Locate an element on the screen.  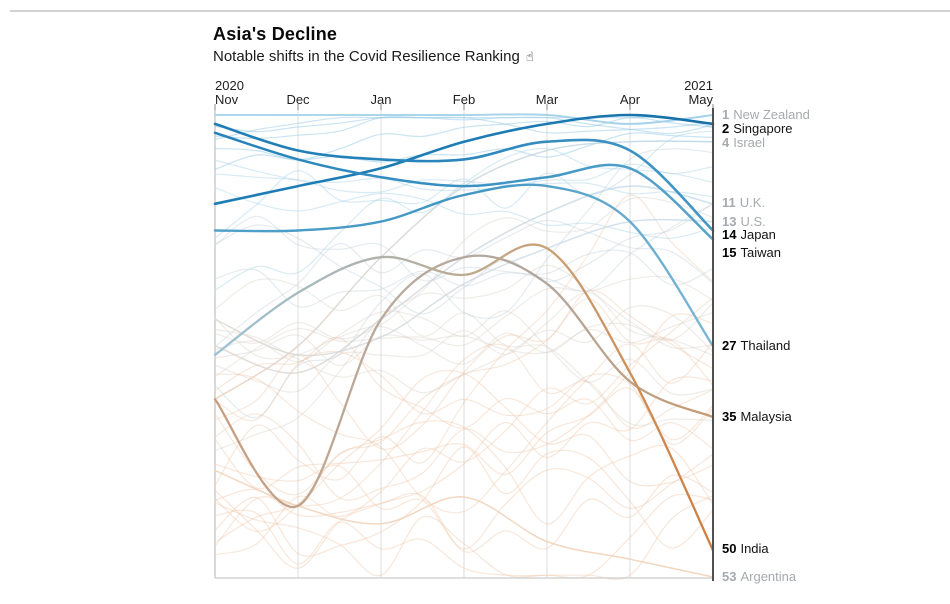
top-divider is located at coordinates (480, 11).